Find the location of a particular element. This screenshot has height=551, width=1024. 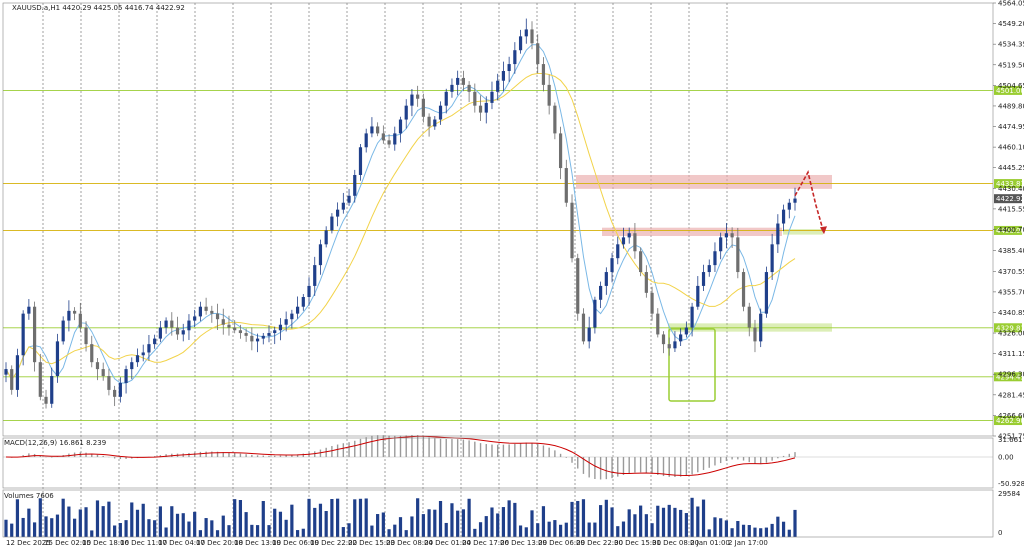

current-price-tag is located at coordinates (1008, 199).